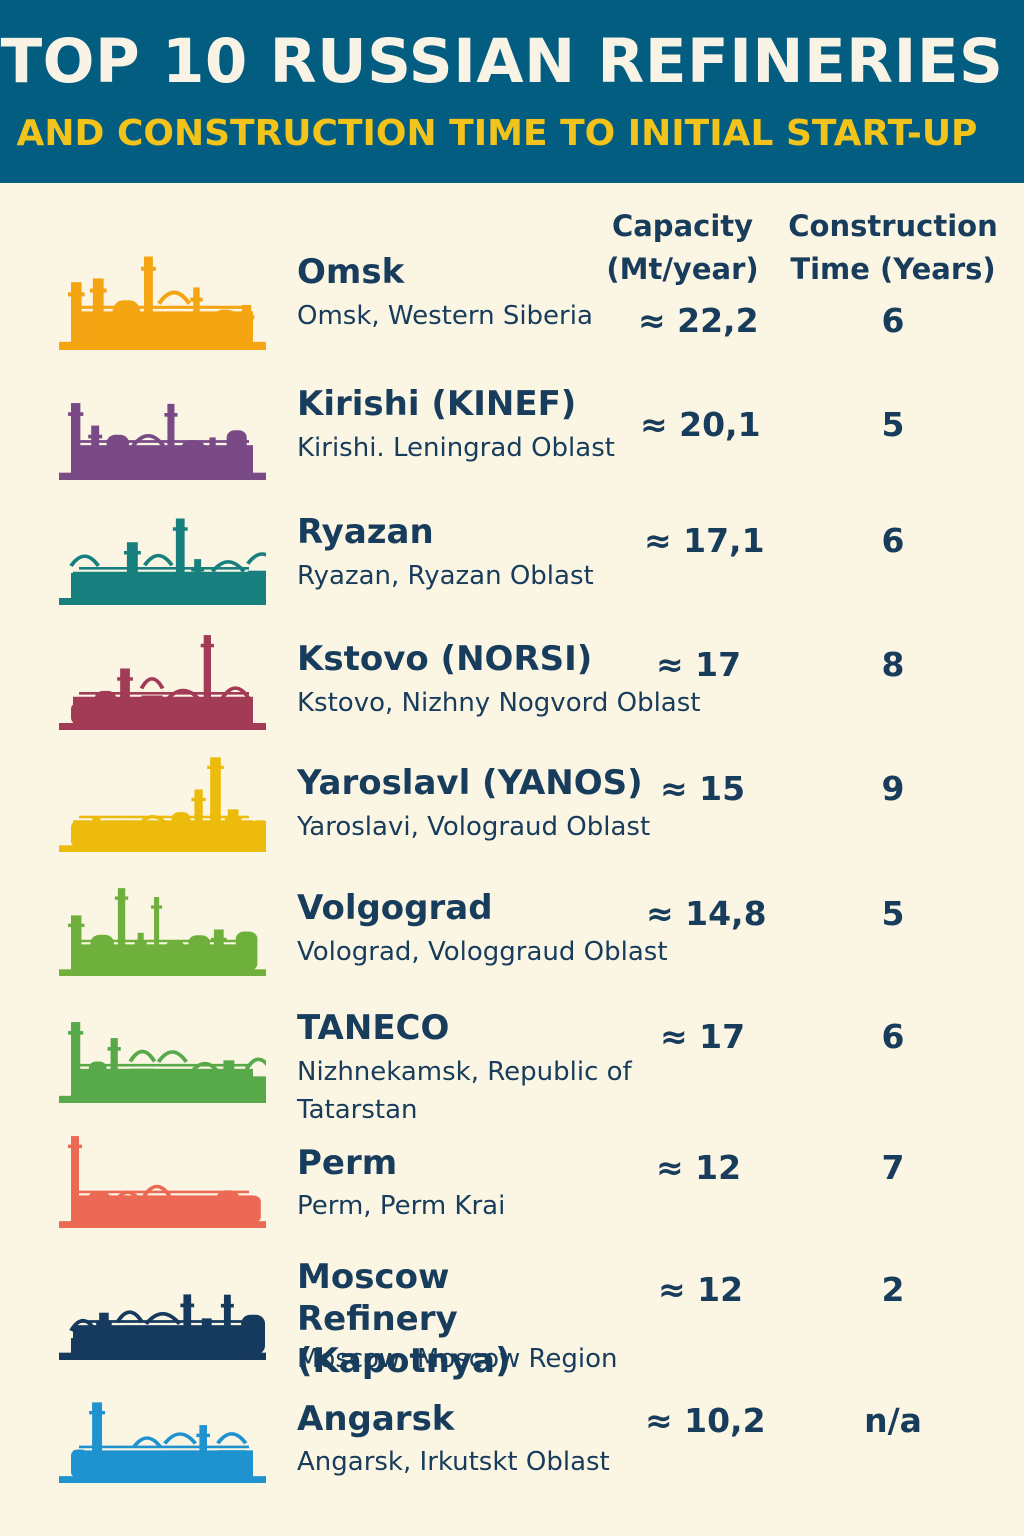 The height and width of the screenshot is (1536, 1024). What do you see at coordinates (456, 448) in the screenshot?
I see `refinery-location: Kirishi. Leningrad Oblast` at bounding box center [456, 448].